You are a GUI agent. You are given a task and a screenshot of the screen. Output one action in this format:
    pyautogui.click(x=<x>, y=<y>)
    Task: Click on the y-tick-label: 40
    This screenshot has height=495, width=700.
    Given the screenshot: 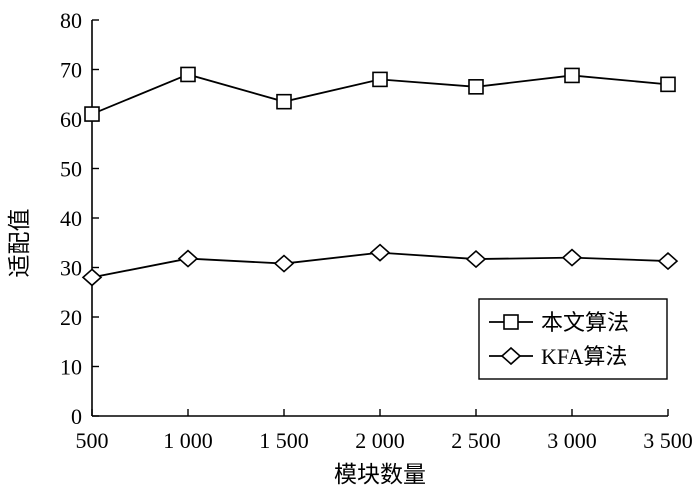 What is the action you would take?
    pyautogui.click(x=71, y=218)
    